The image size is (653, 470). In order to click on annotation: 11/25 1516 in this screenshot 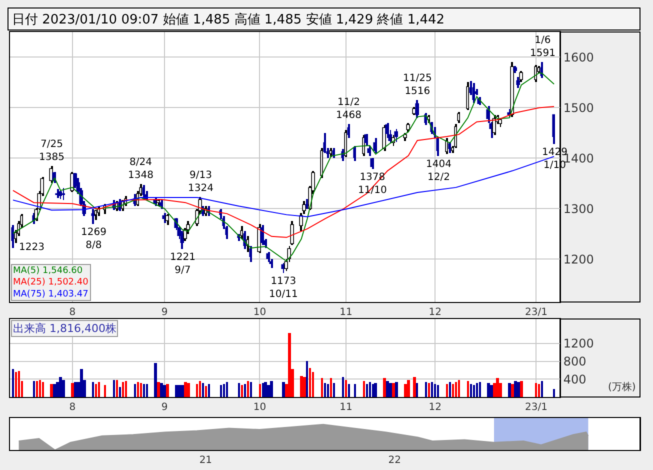, I will do `click(417, 85)`.